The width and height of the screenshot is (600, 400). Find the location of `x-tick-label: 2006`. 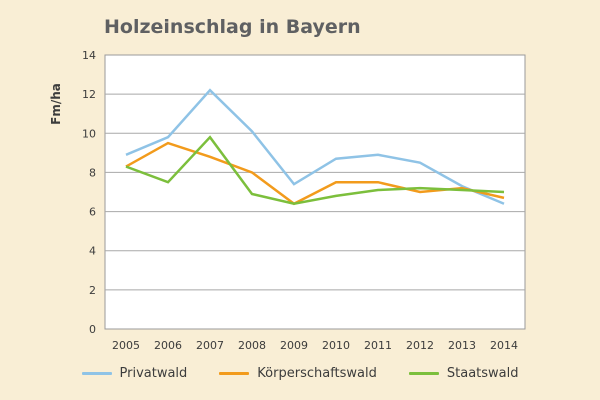

x-tick-label: 2006 is located at coordinates (168, 345).